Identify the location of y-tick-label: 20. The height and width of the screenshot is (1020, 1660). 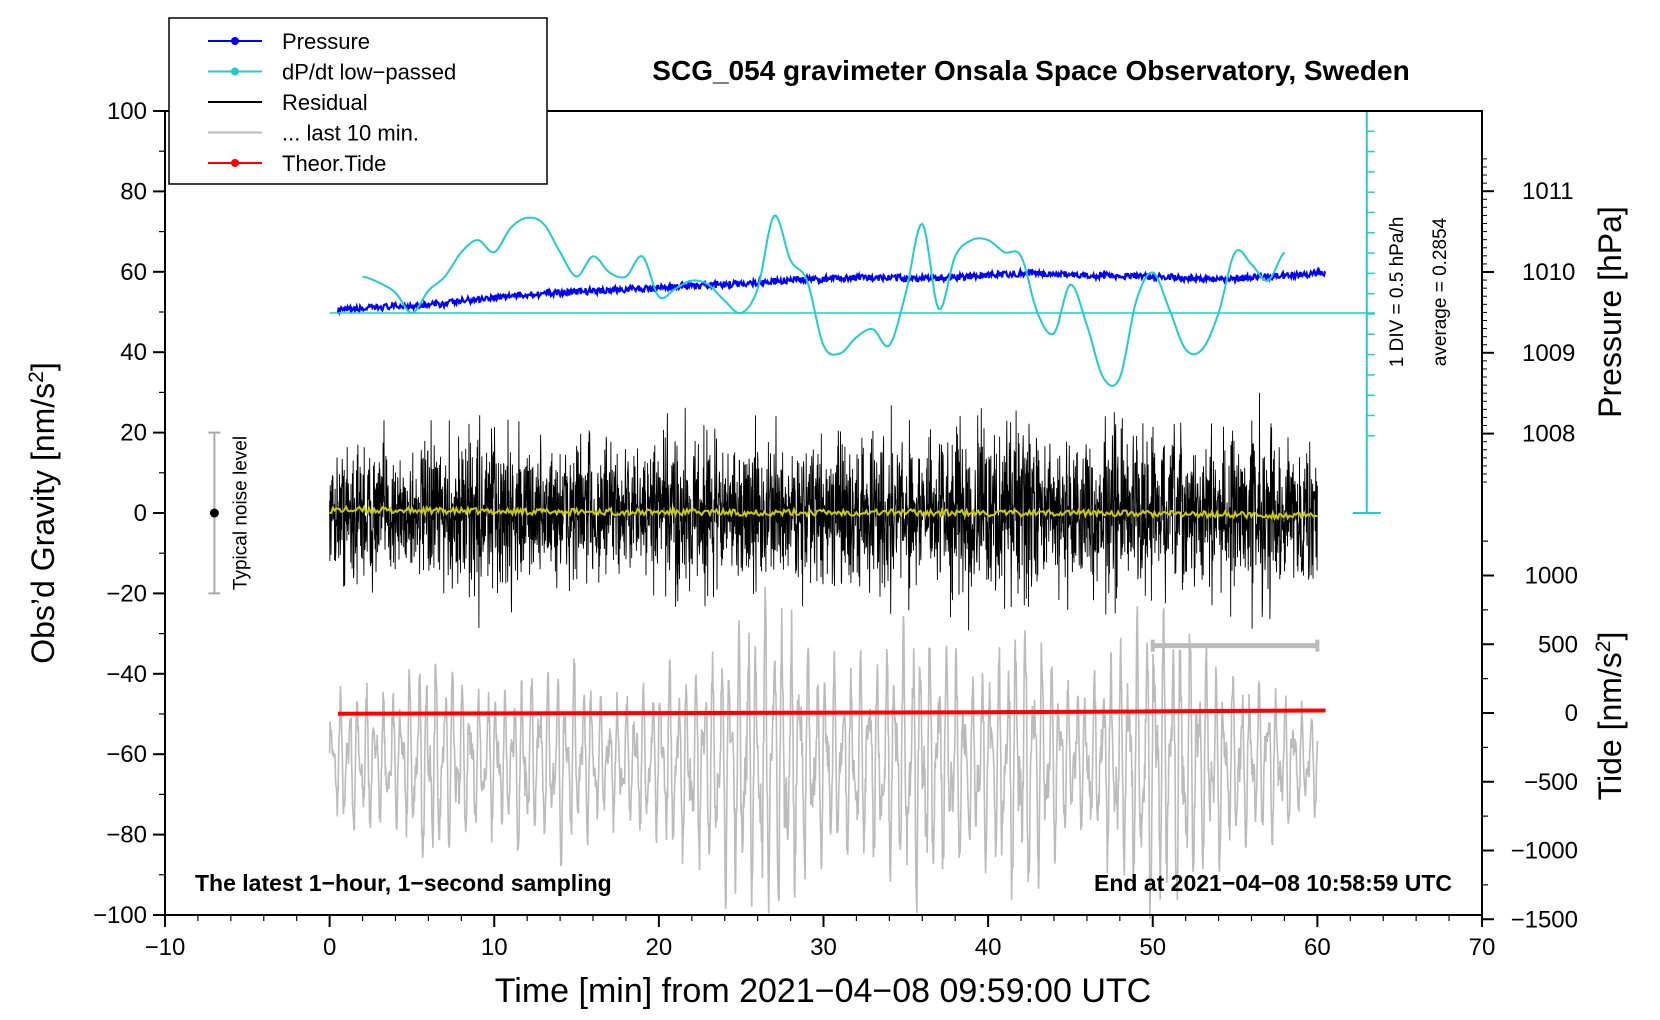
(133, 433).